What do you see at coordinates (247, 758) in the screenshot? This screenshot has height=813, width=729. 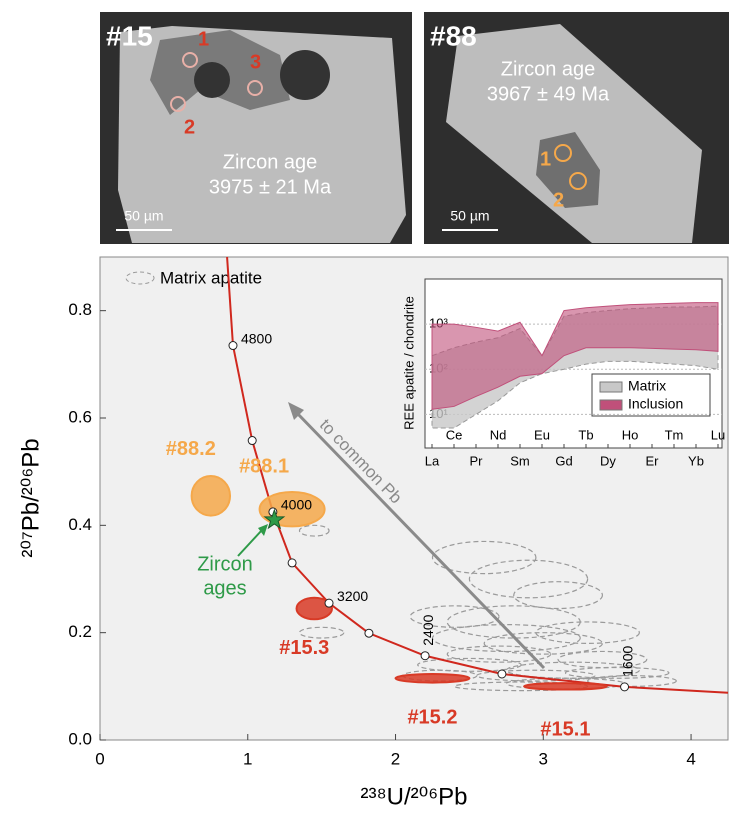 I see `x-tick-label: 1` at bounding box center [247, 758].